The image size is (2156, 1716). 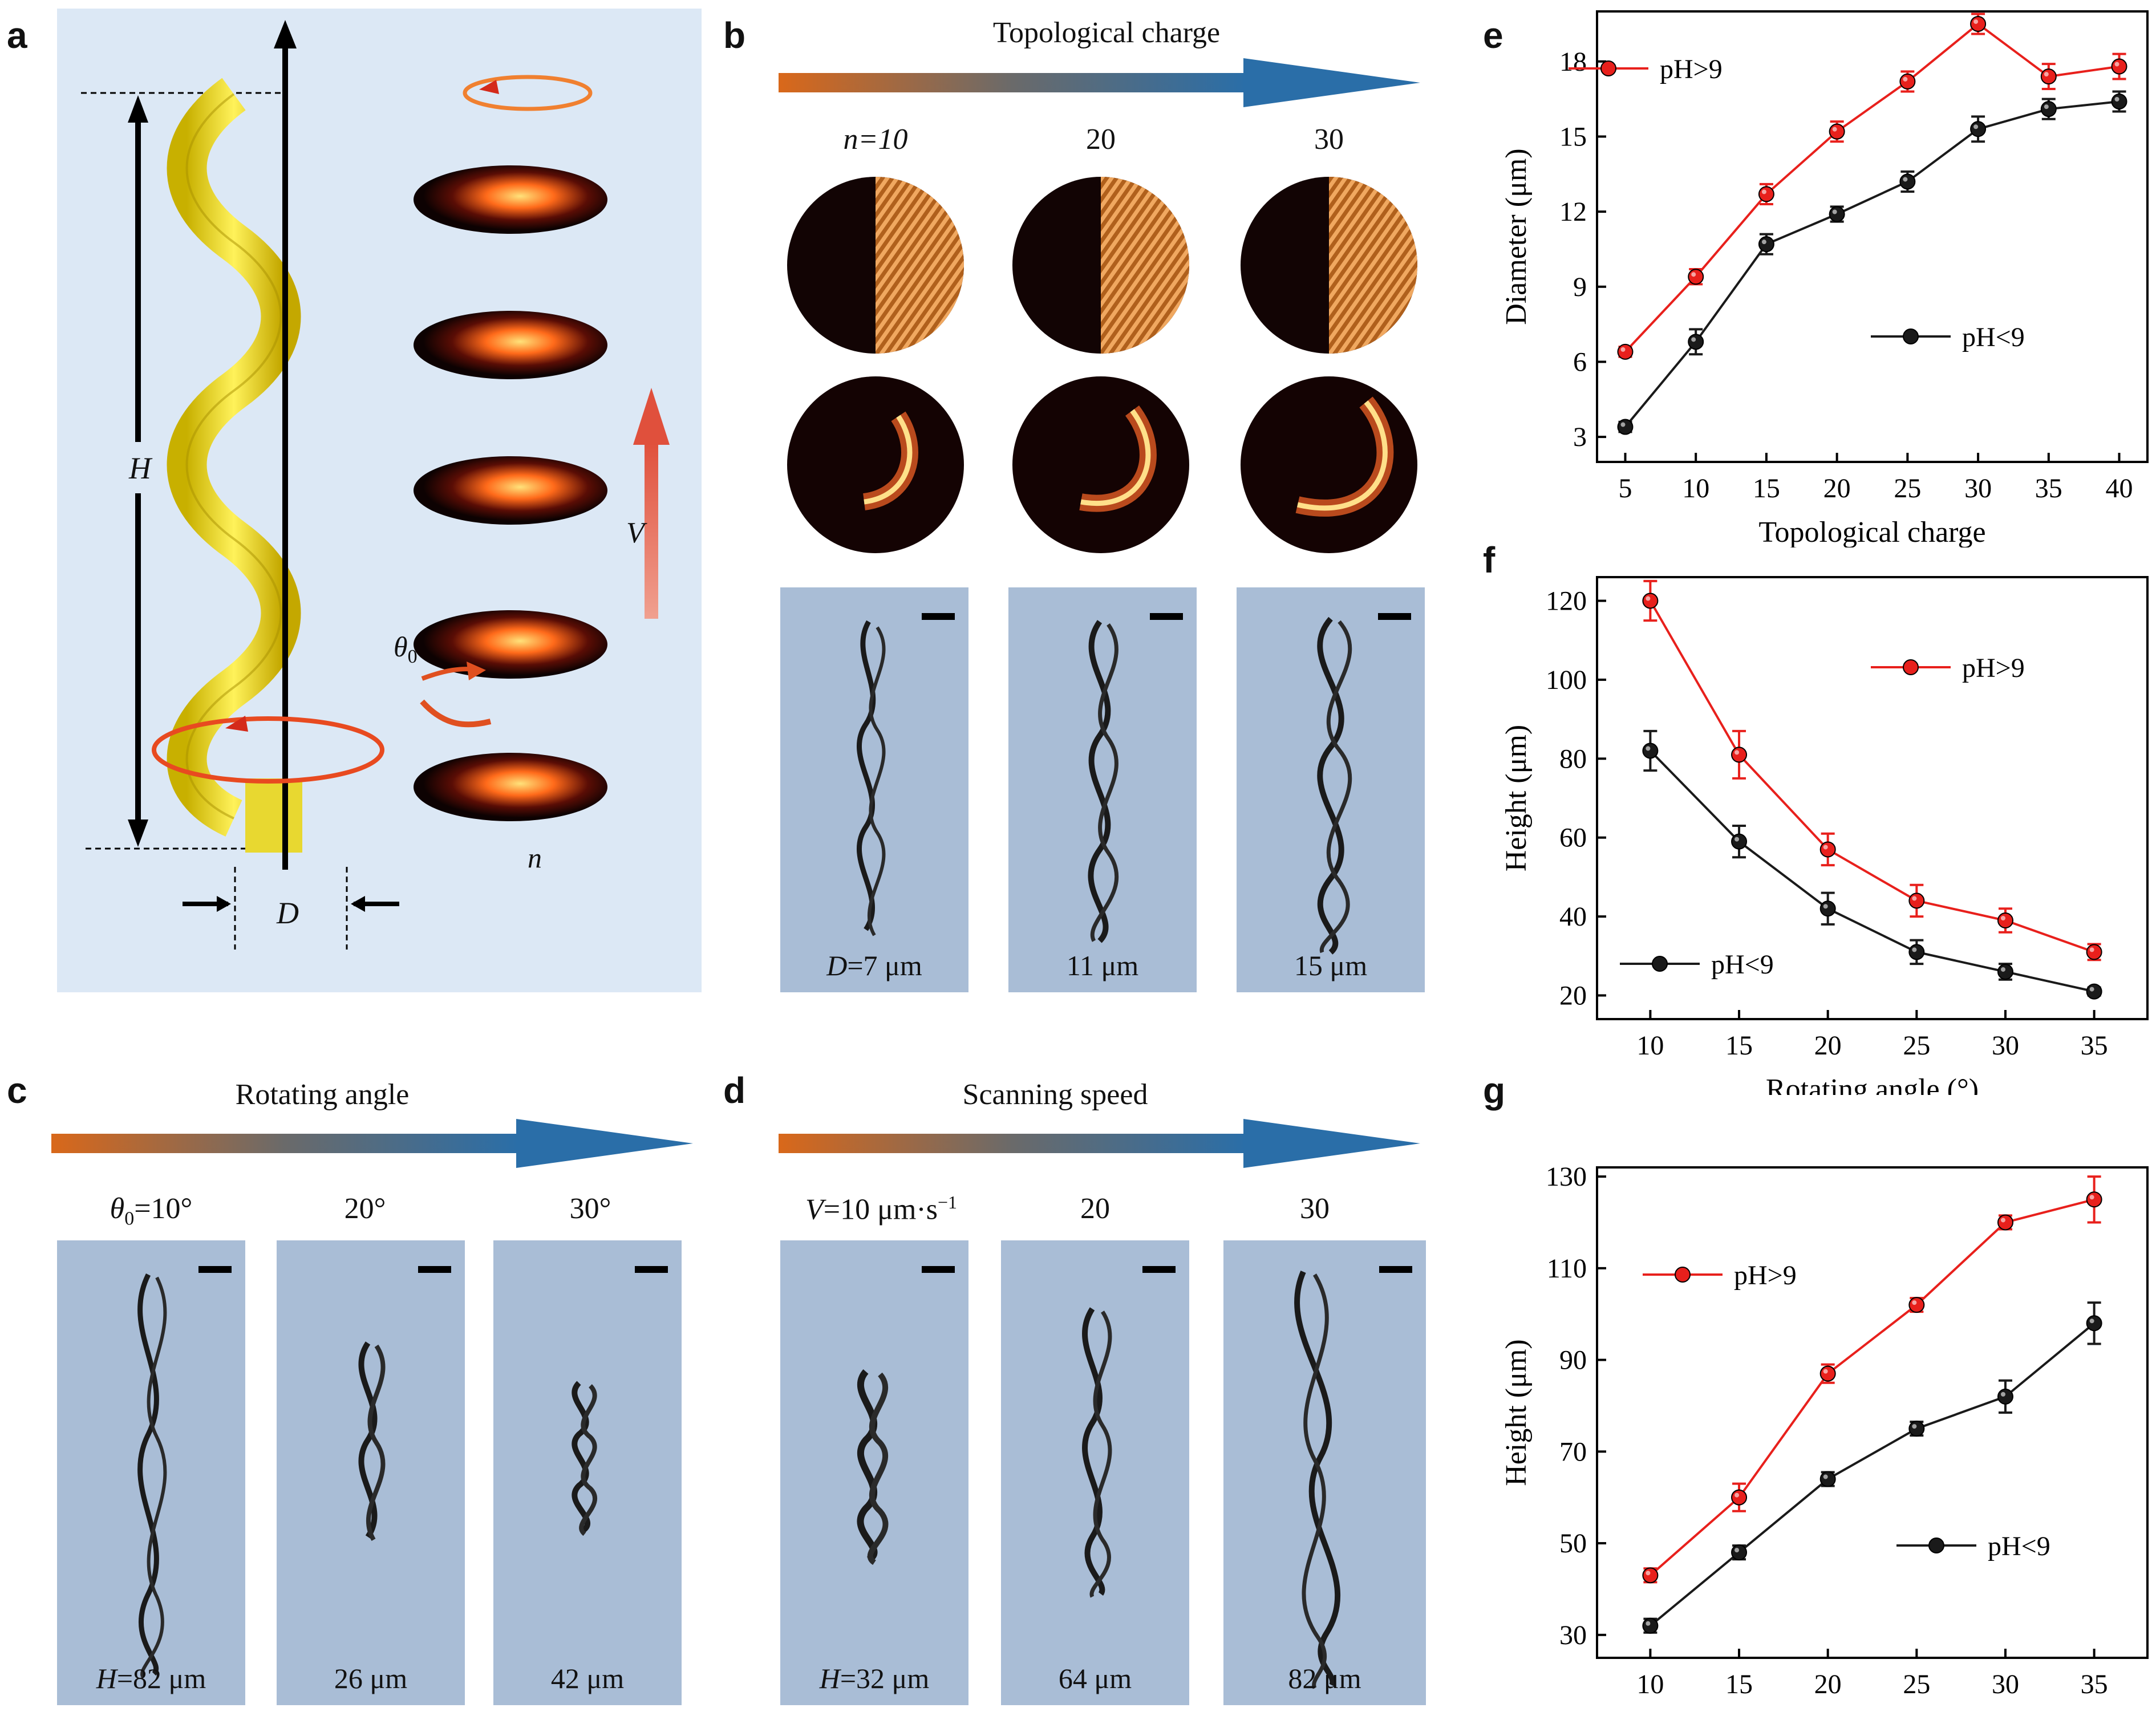 I want to click on y-tick-label: 20, so click(x=1573, y=995).